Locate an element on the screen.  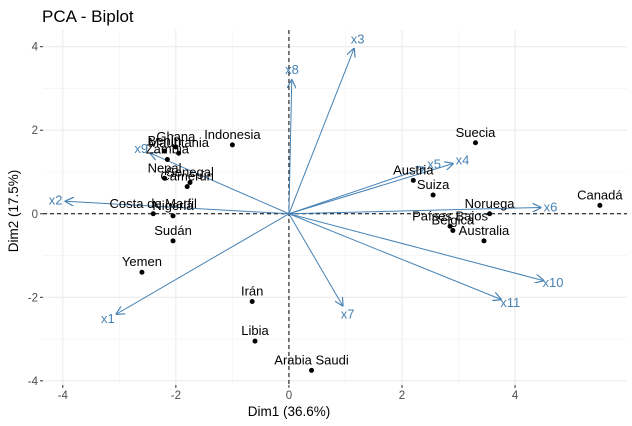
variable-arrow-x10 is located at coordinates (415, 247).